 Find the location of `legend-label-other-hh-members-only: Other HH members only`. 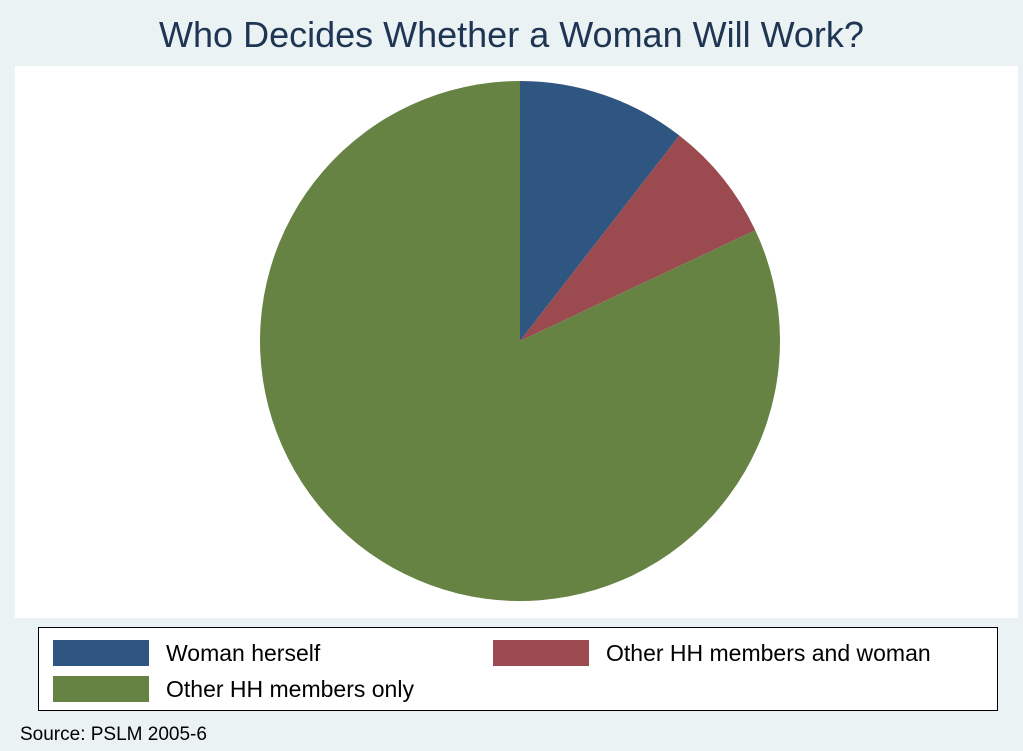

legend-label-other-hh-members-only: Other HH members only is located at coordinates (290, 688).